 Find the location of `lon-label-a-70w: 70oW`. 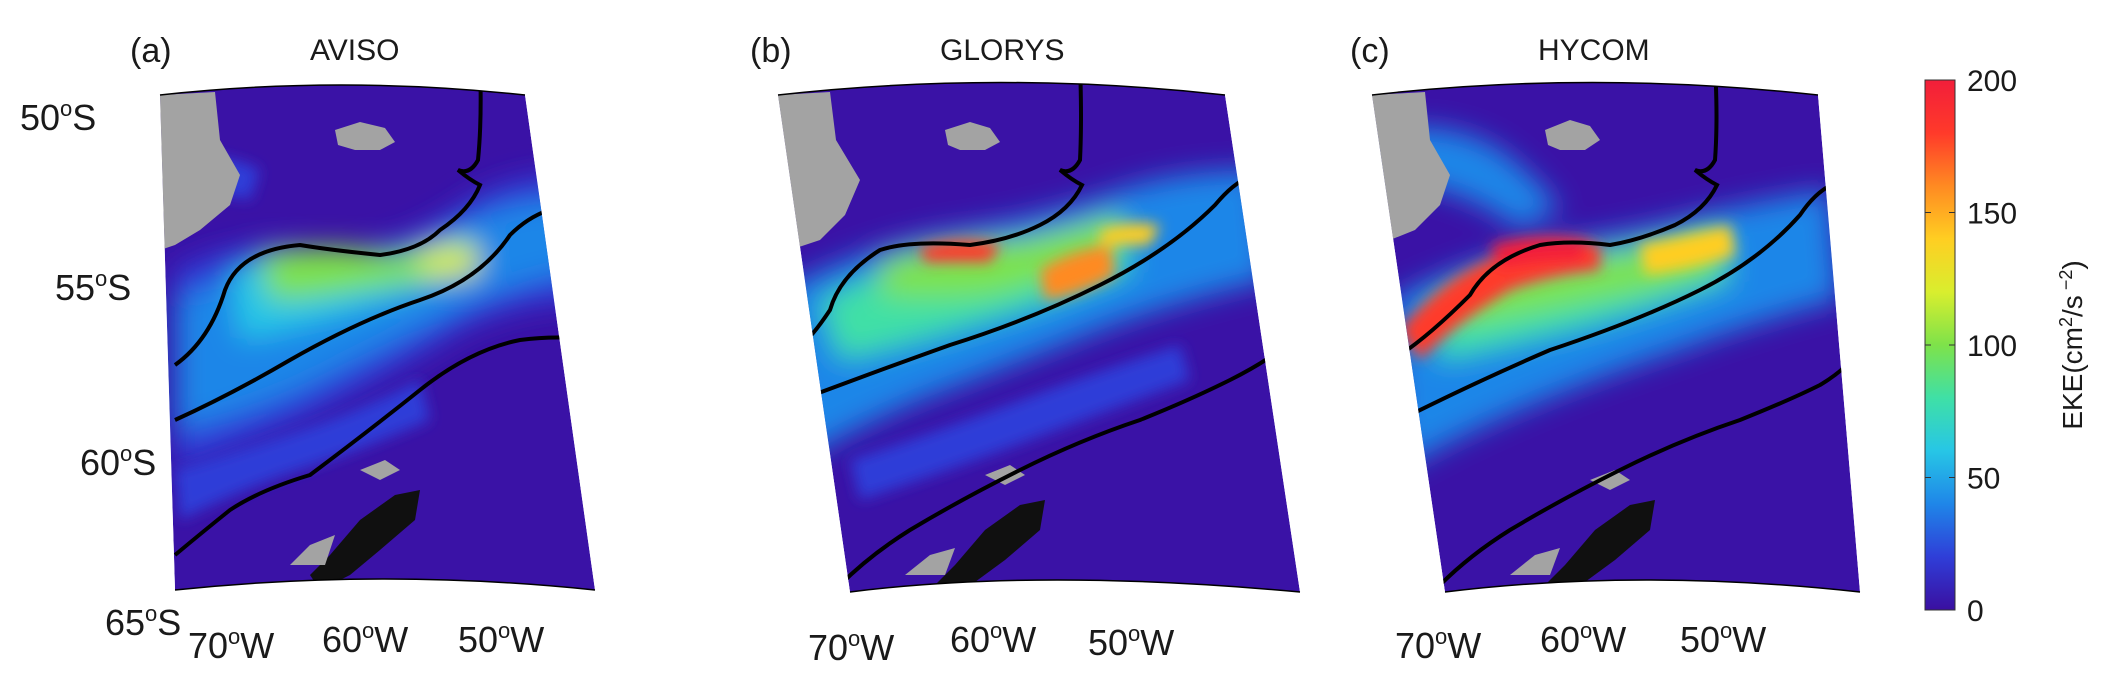

lon-label-a-70w: 70oW is located at coordinates (231, 645).